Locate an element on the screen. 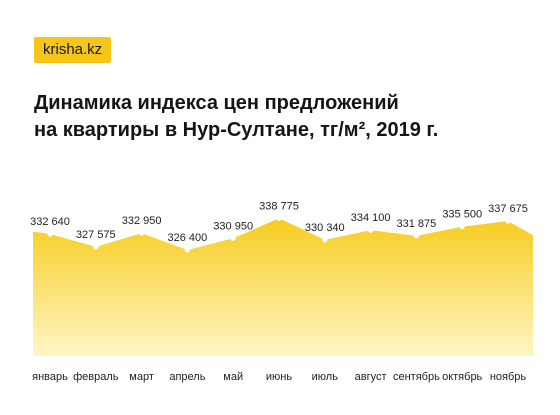 This screenshot has width=560, height=415. data-label: 337 675 is located at coordinates (508, 209).